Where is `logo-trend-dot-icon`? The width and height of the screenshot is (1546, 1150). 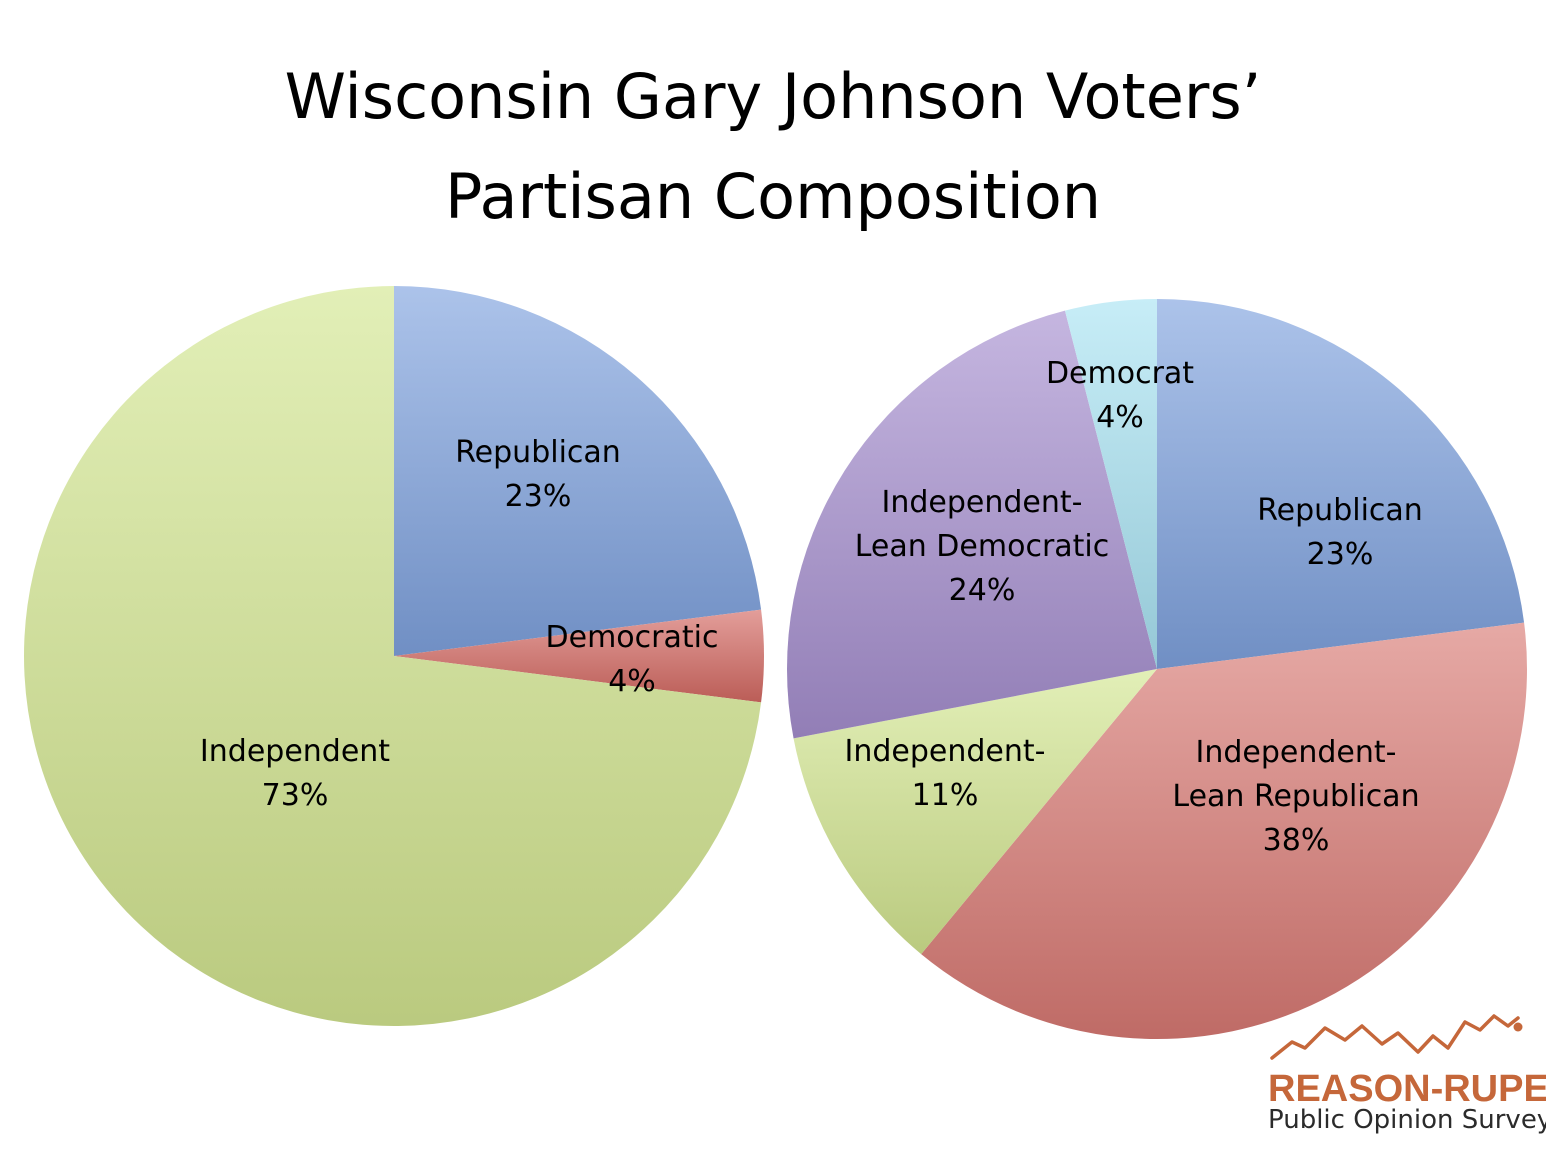 logo-trend-dot-icon is located at coordinates (1518, 1027).